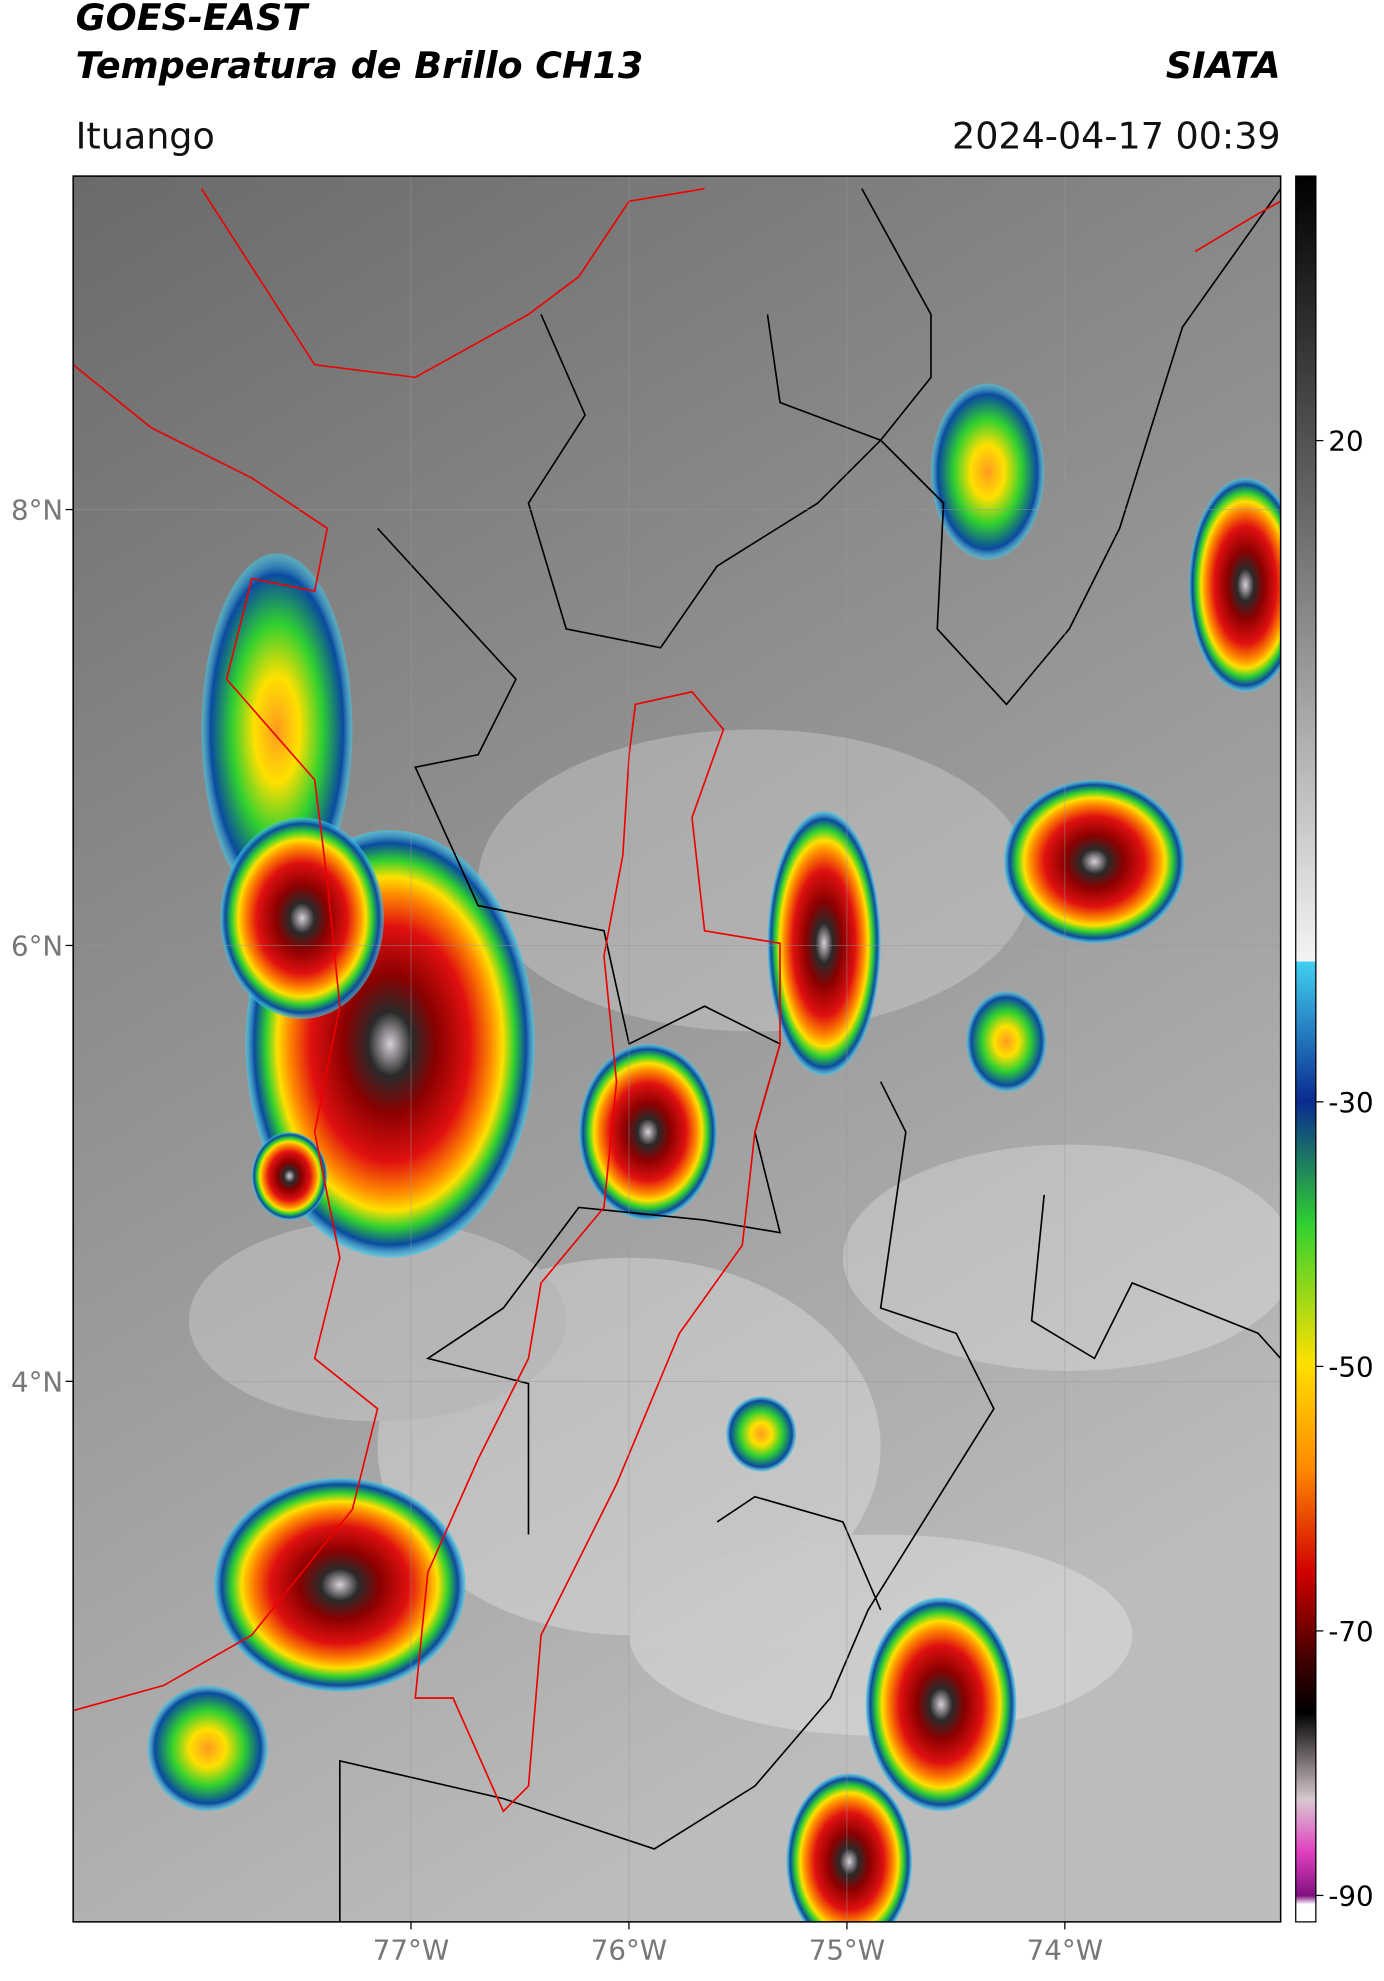 Image resolution: width=1384 pixels, height=1981 pixels. I want to click on x-tick-label: 74°W, so click(1065, 1950).